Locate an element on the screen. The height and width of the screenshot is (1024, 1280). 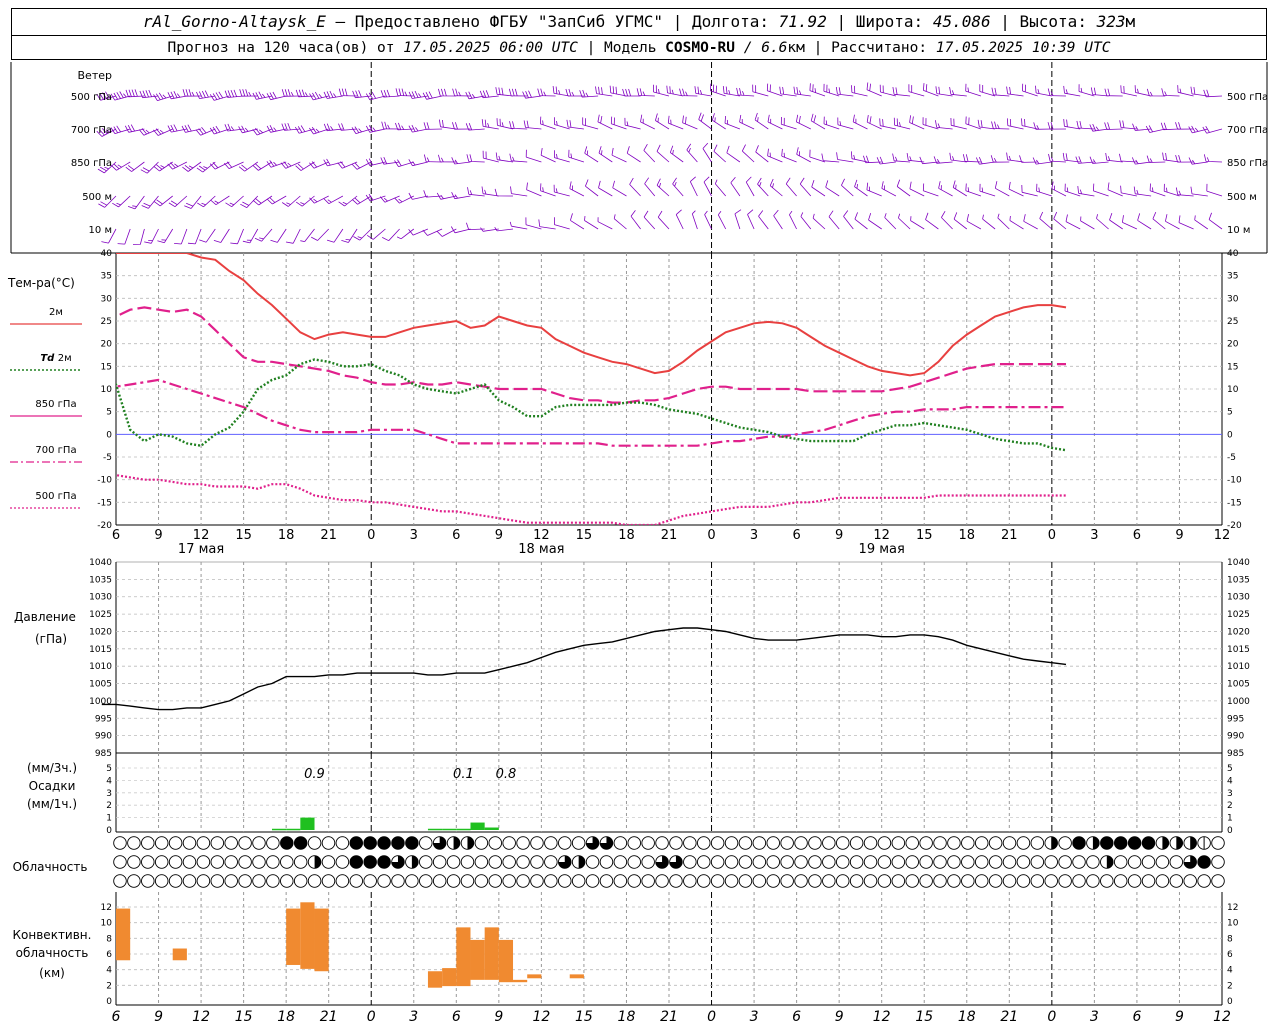
hour-tick-label: 9 is located at coordinates (499, 535).